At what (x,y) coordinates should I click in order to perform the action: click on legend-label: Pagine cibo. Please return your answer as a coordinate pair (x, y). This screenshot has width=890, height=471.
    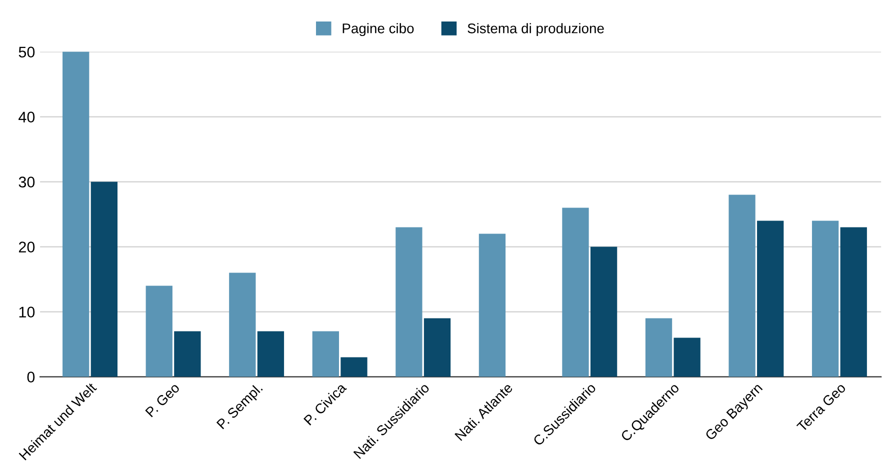
    Looking at the image, I should click on (378, 29).